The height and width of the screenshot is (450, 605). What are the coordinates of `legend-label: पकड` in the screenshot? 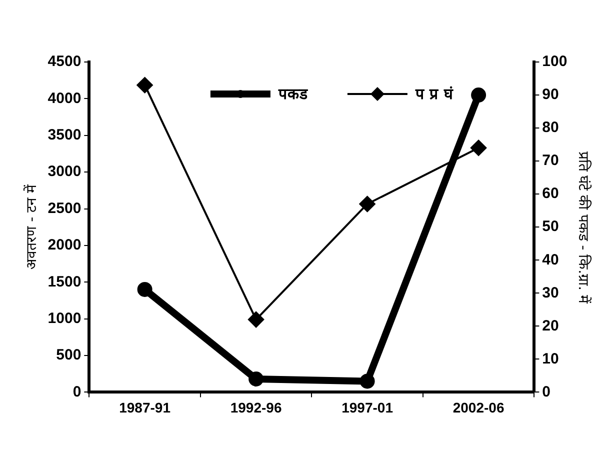 It's located at (292, 93).